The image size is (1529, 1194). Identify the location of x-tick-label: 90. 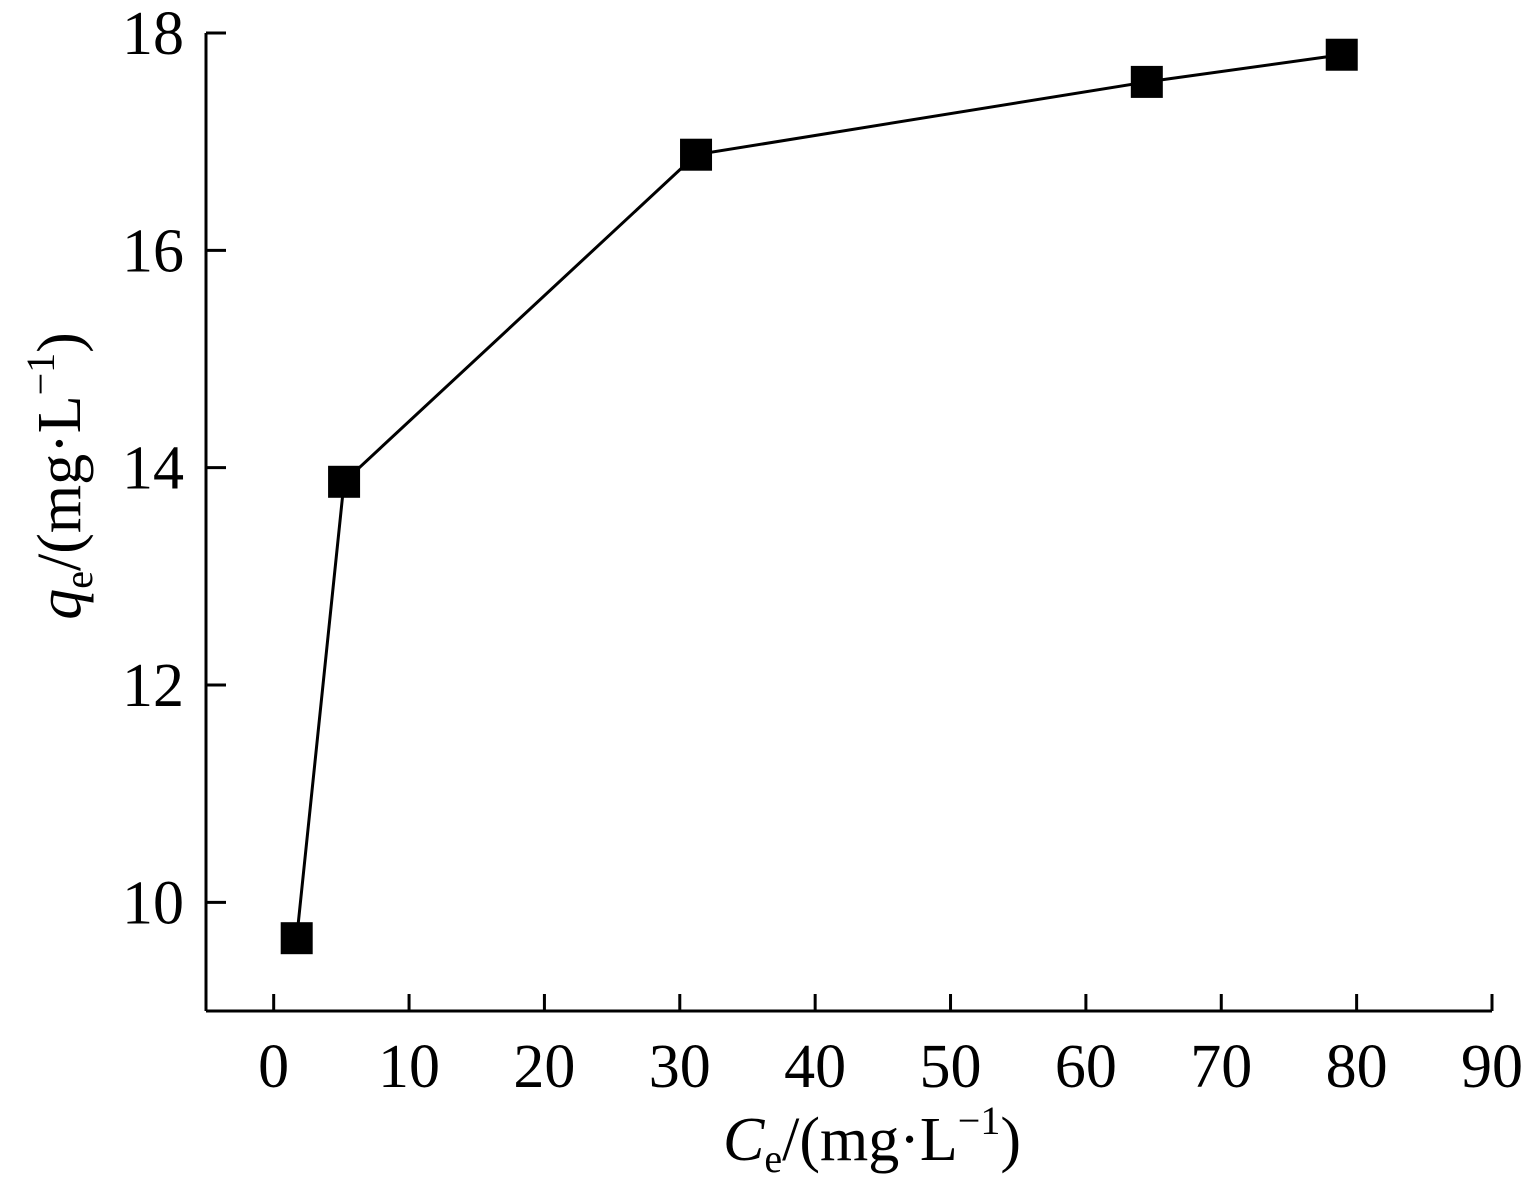
(1492, 1067).